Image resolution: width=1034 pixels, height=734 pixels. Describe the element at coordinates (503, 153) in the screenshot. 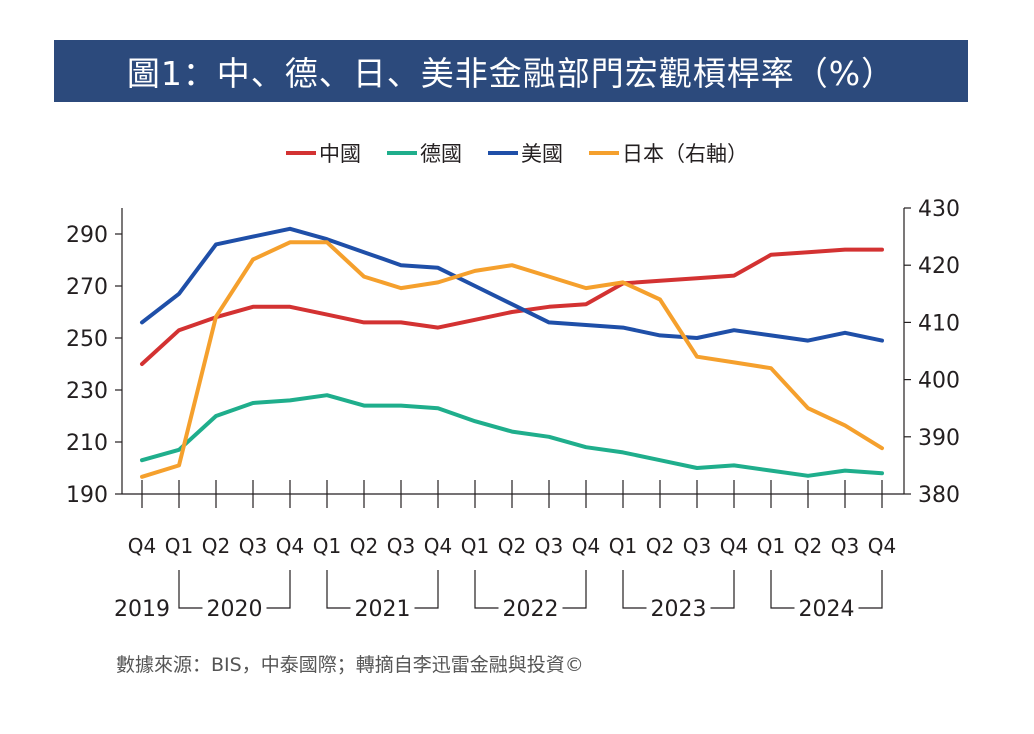

I see `legend-swatch-usa` at that location.